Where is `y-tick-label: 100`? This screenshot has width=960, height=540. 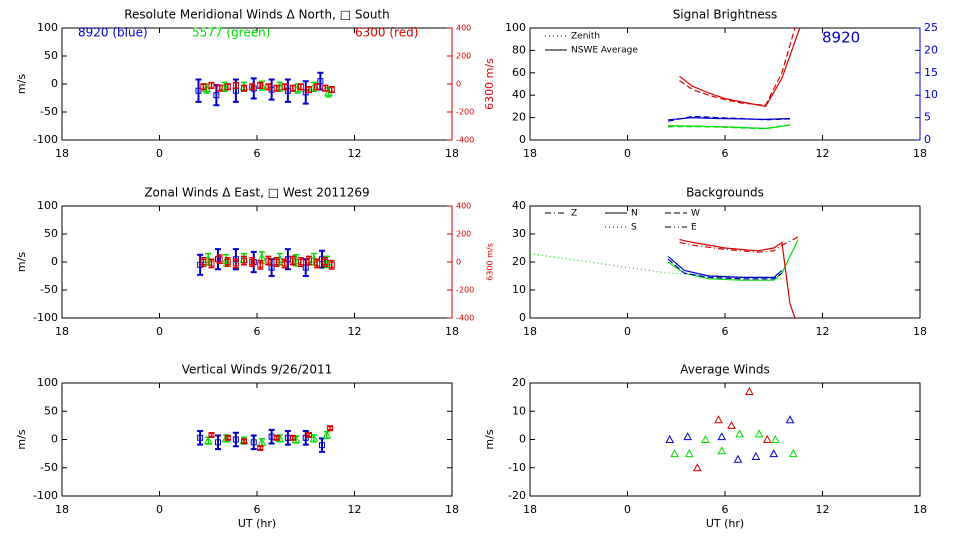 y-tick-label: 100 is located at coordinates (47, 205).